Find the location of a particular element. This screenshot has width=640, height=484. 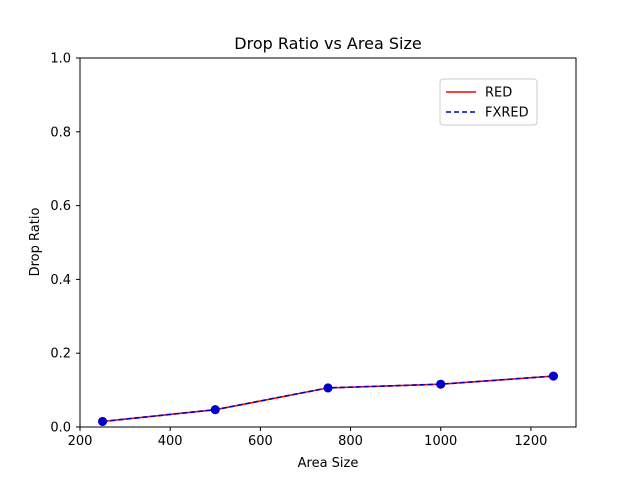

x-tick-label: 1200 is located at coordinates (530, 441).